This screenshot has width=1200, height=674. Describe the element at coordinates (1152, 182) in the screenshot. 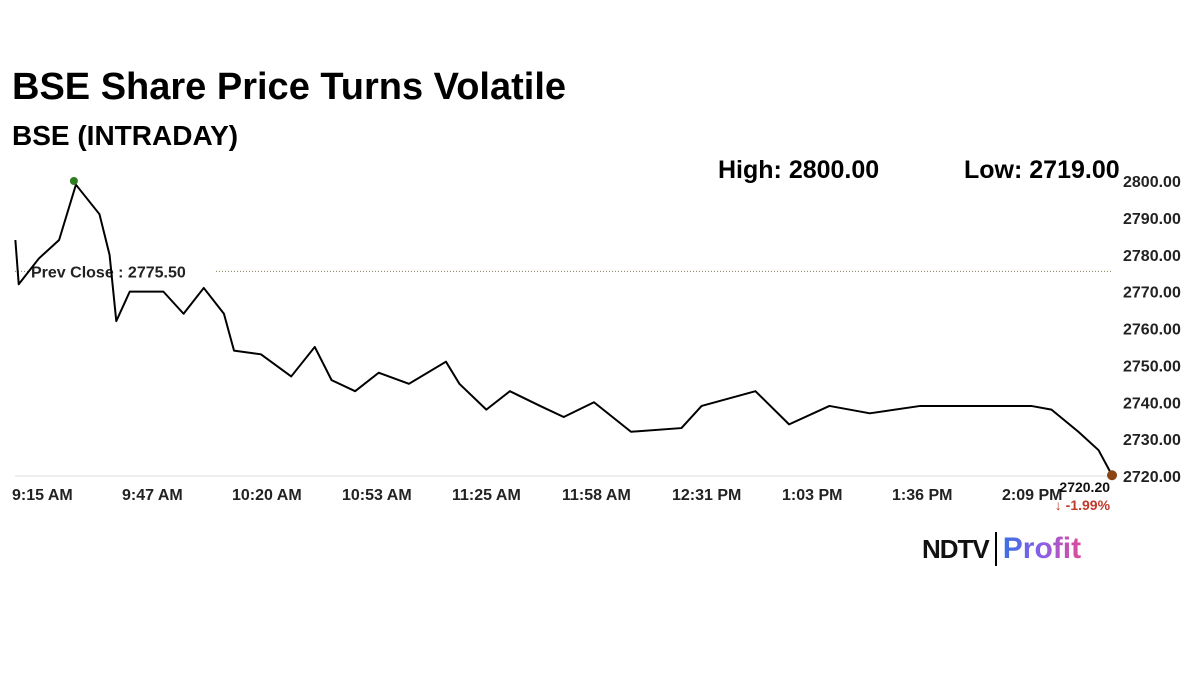

I see `y-tick-label: 2800.00` at that location.